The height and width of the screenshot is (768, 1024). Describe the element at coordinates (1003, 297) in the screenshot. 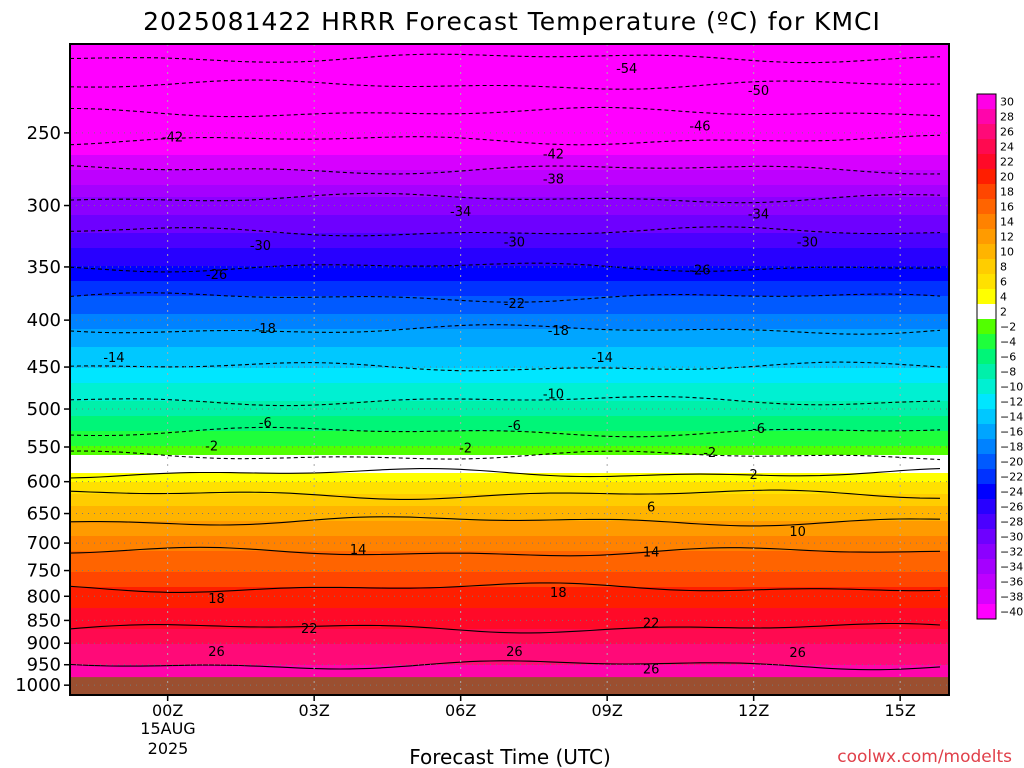

I see `colorbar-label: 4` at that location.